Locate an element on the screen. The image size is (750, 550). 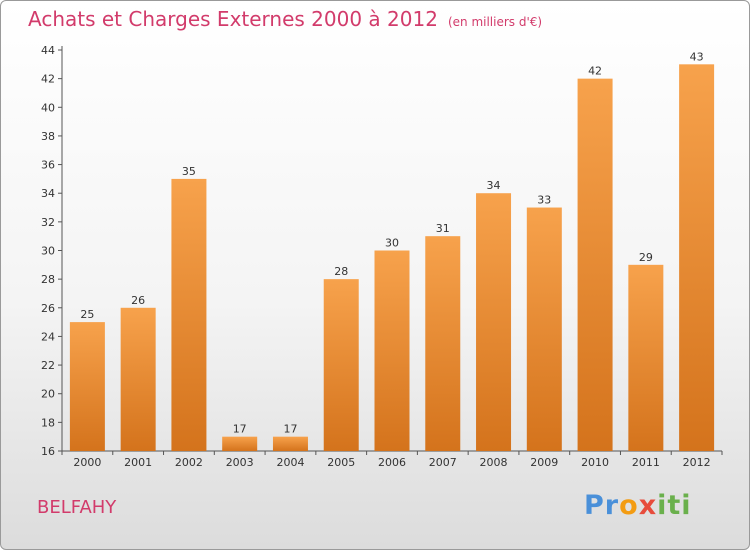
x-tick-label: 2003 is located at coordinates (240, 462).